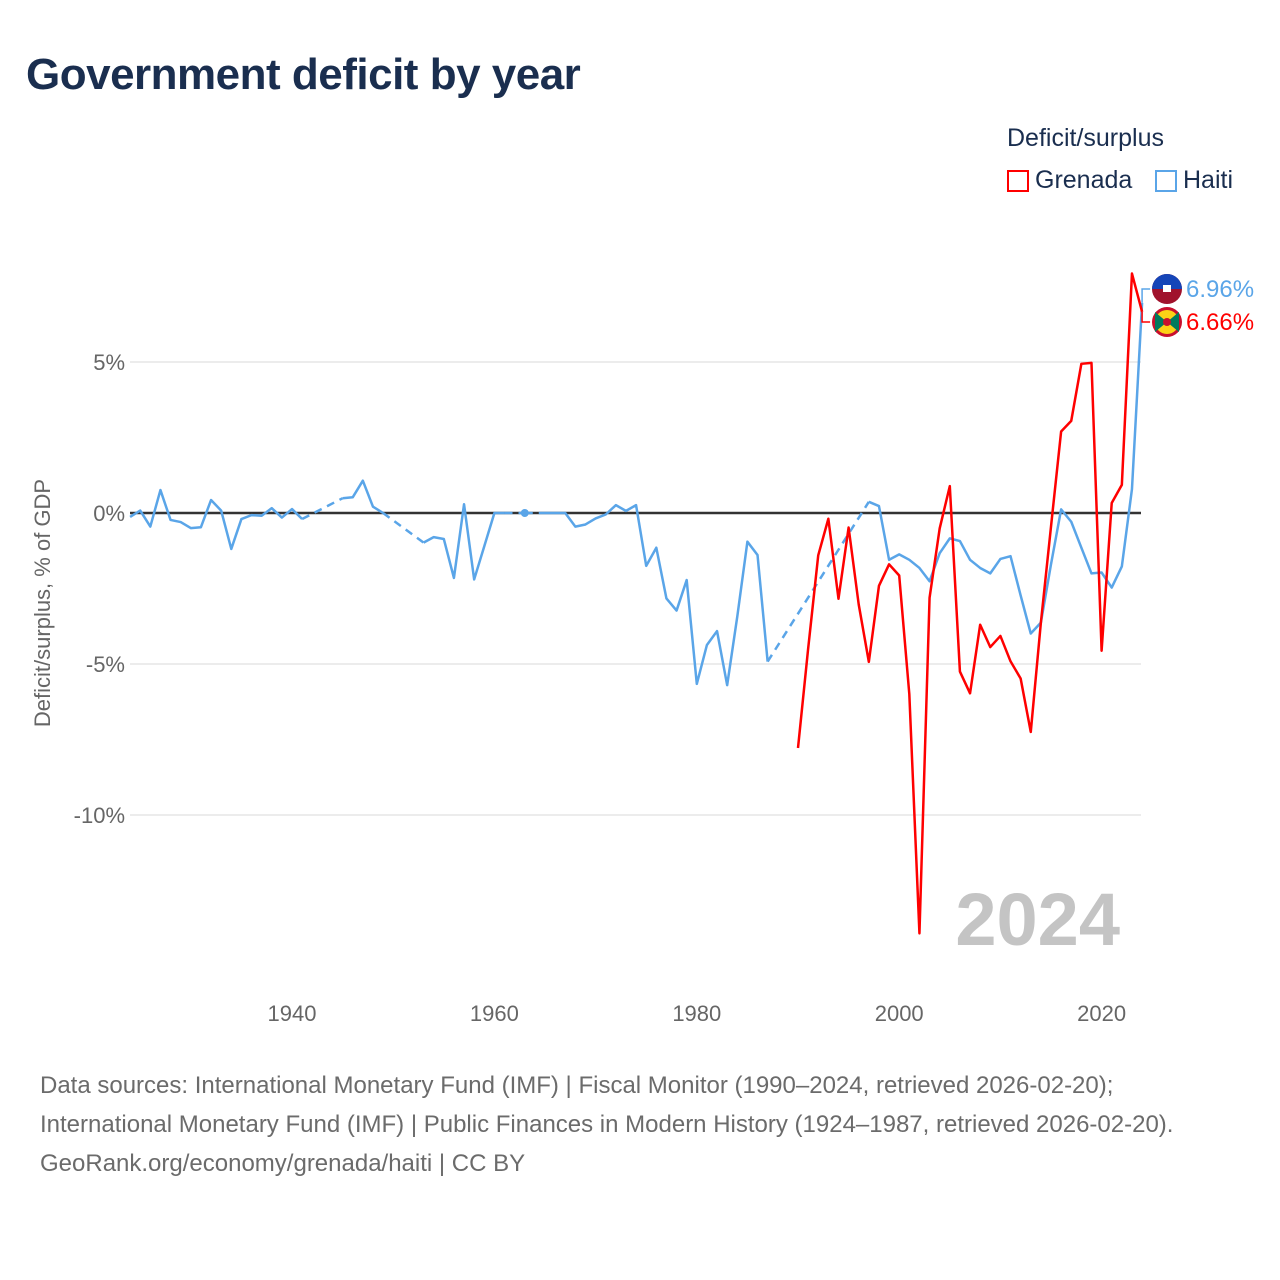  Describe the element at coordinates (1085, 138) in the screenshot. I see `legend-title: Deficit/surplus` at that location.